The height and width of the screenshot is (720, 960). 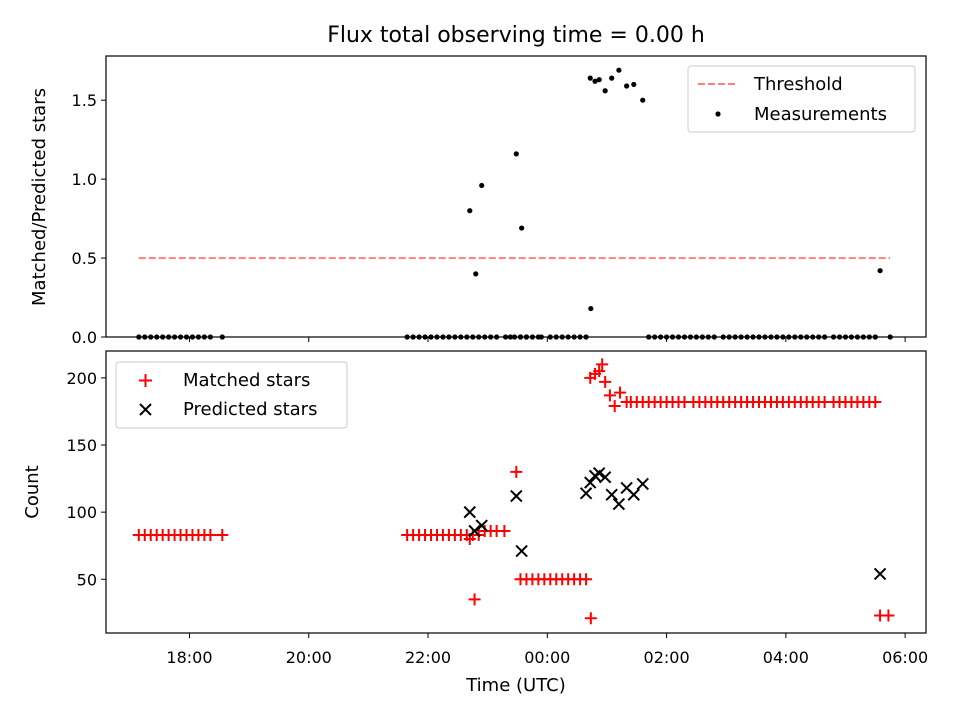 I want to click on bottom-xtick-label: 00:00, so click(x=547, y=657).